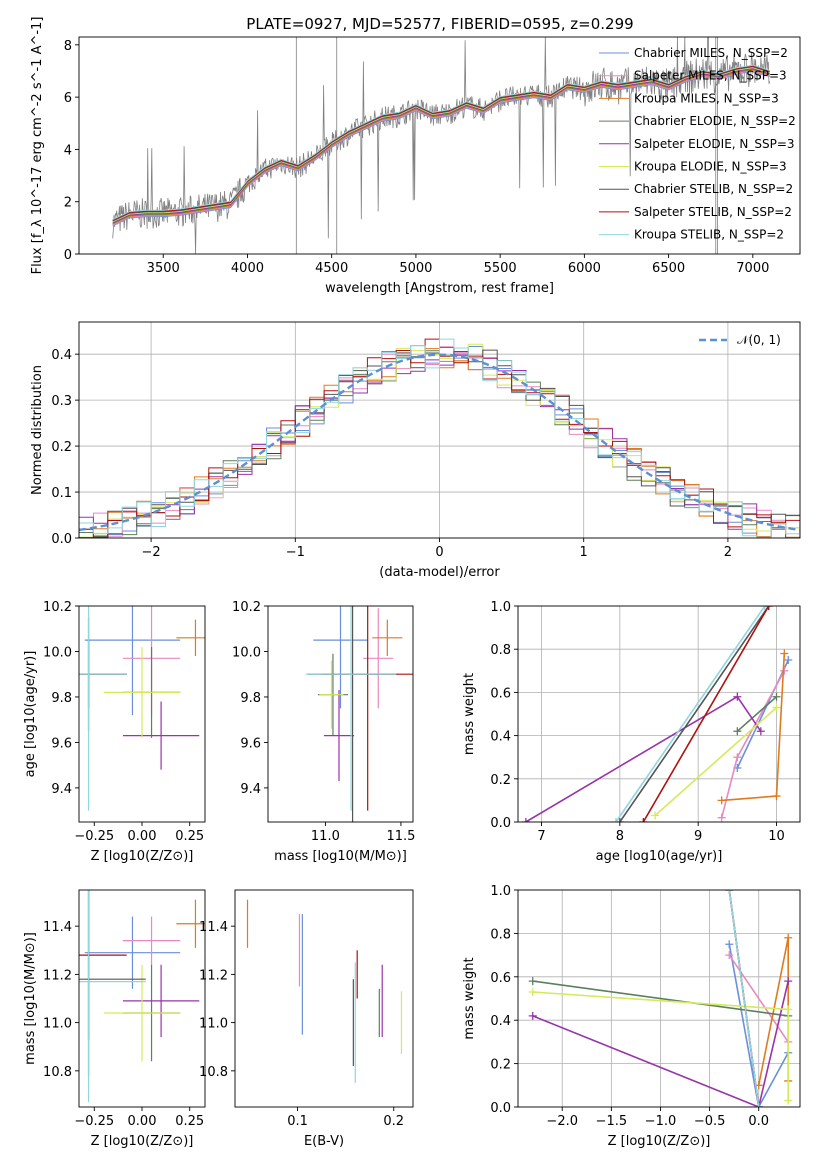  I want to click on x-tick-label: 0.1, so click(297, 1121).